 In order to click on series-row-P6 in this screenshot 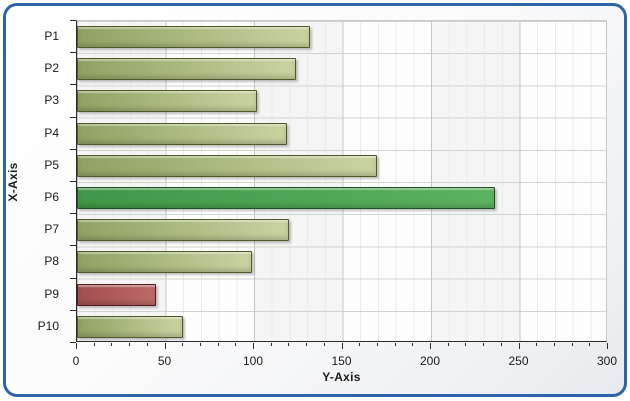, I will do `click(341, 198)`.